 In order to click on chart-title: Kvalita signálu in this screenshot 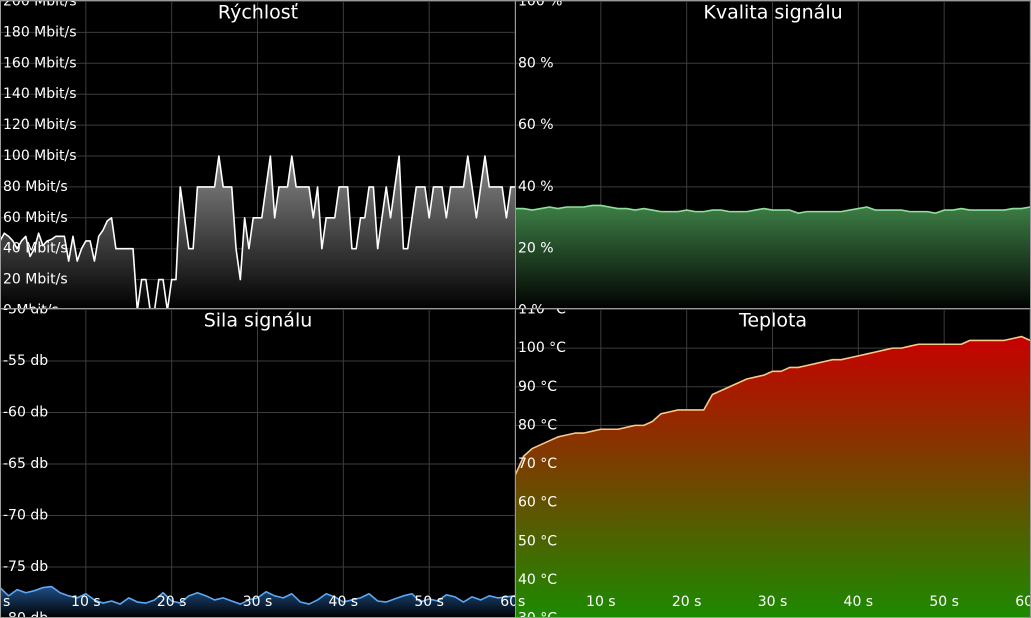, I will do `click(772, 13)`.